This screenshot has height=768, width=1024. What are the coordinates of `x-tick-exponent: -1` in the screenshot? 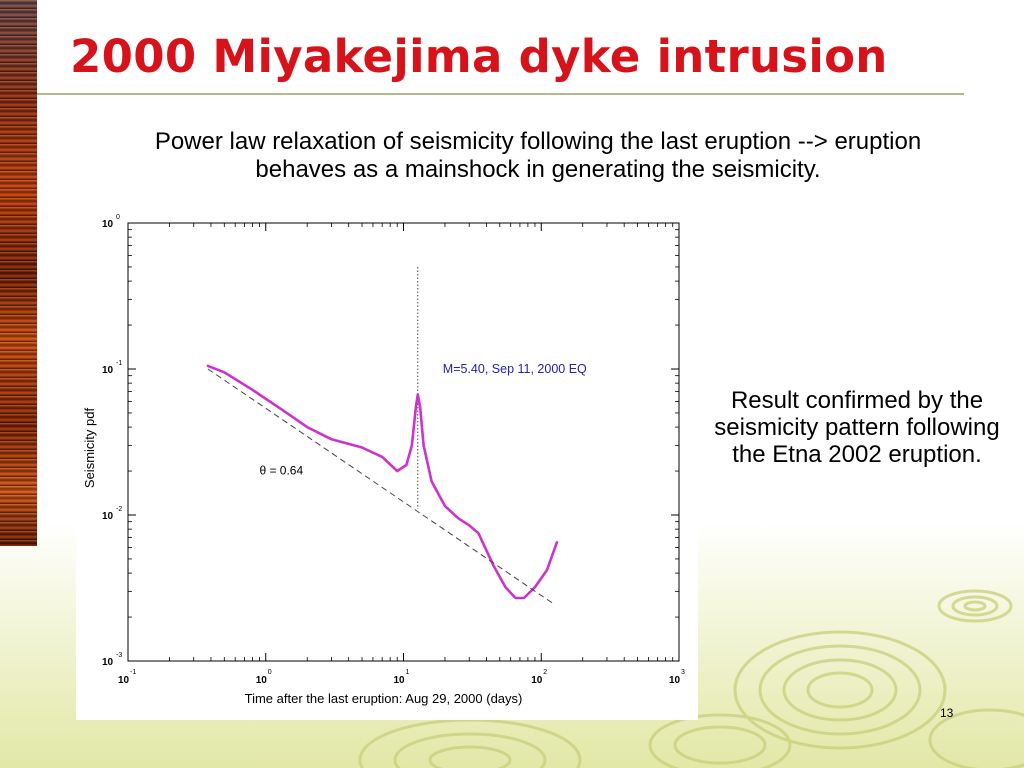 It's located at (133, 672).